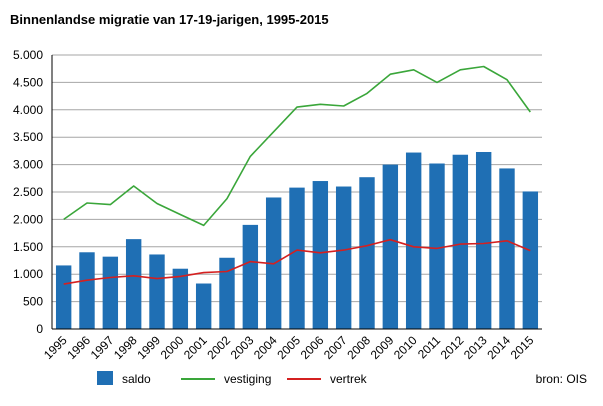 The image size is (603, 406). I want to click on x-tick-label: 1996, so click(78, 347).